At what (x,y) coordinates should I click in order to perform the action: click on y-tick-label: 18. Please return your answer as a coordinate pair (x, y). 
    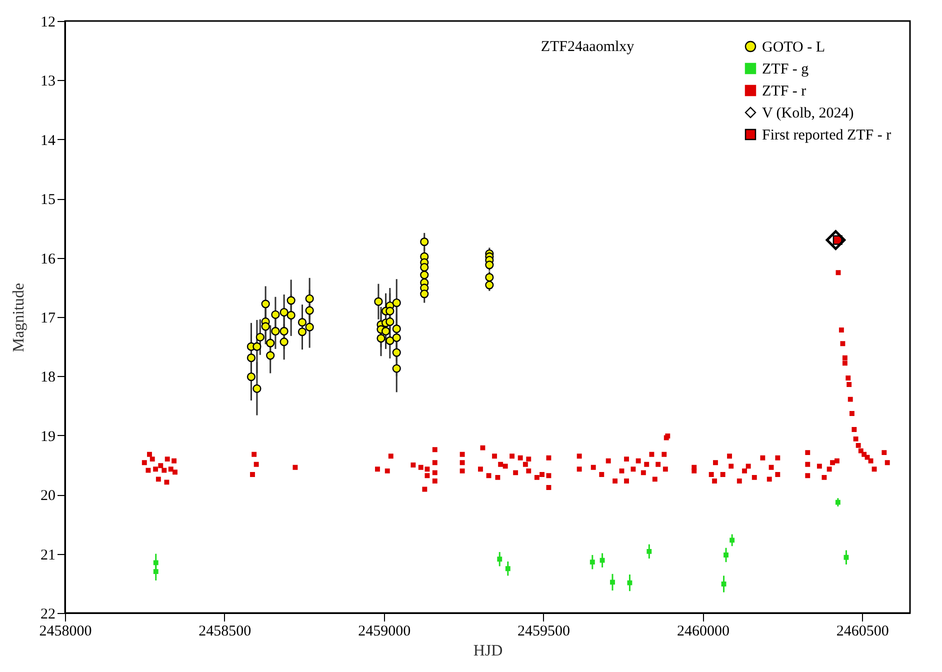
    Looking at the image, I should click on (48, 378).